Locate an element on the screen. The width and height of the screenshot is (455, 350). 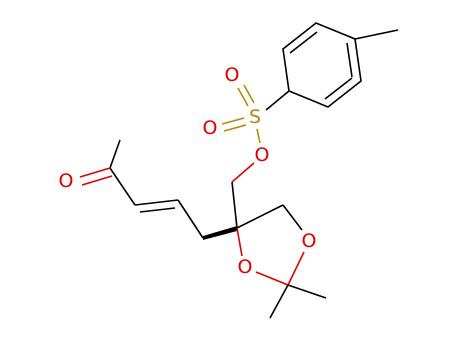
benzene-ring is located at coordinates (322, 65).